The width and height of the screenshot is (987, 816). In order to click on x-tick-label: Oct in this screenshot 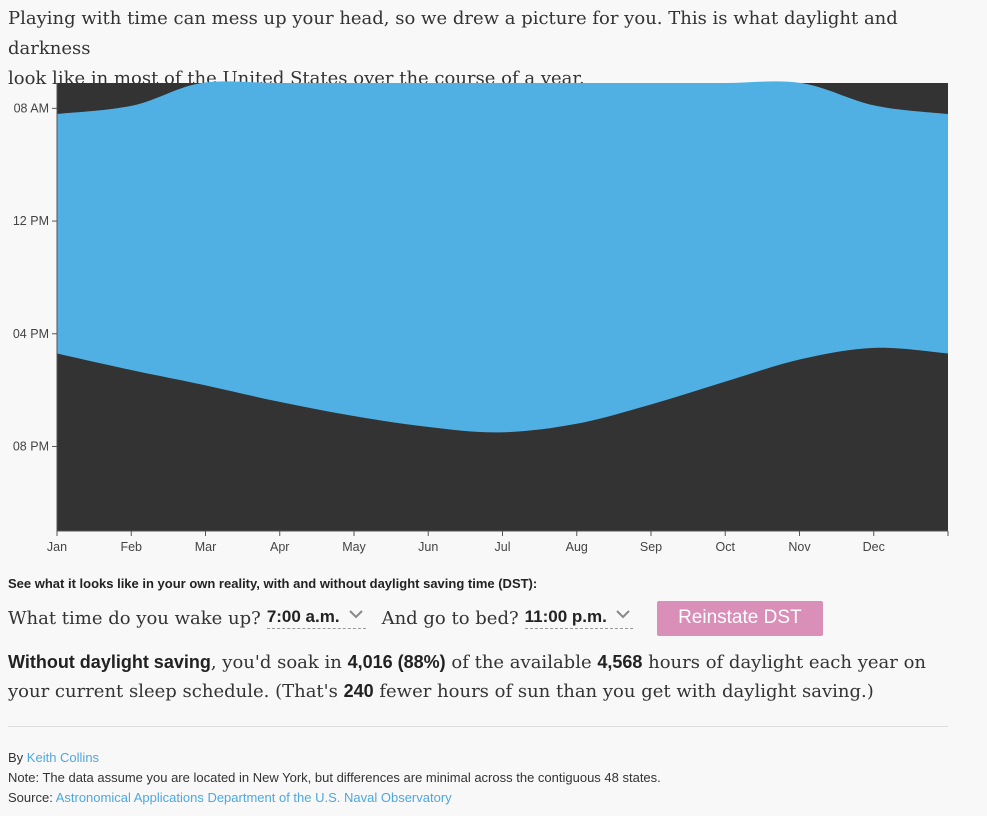, I will do `click(726, 547)`.